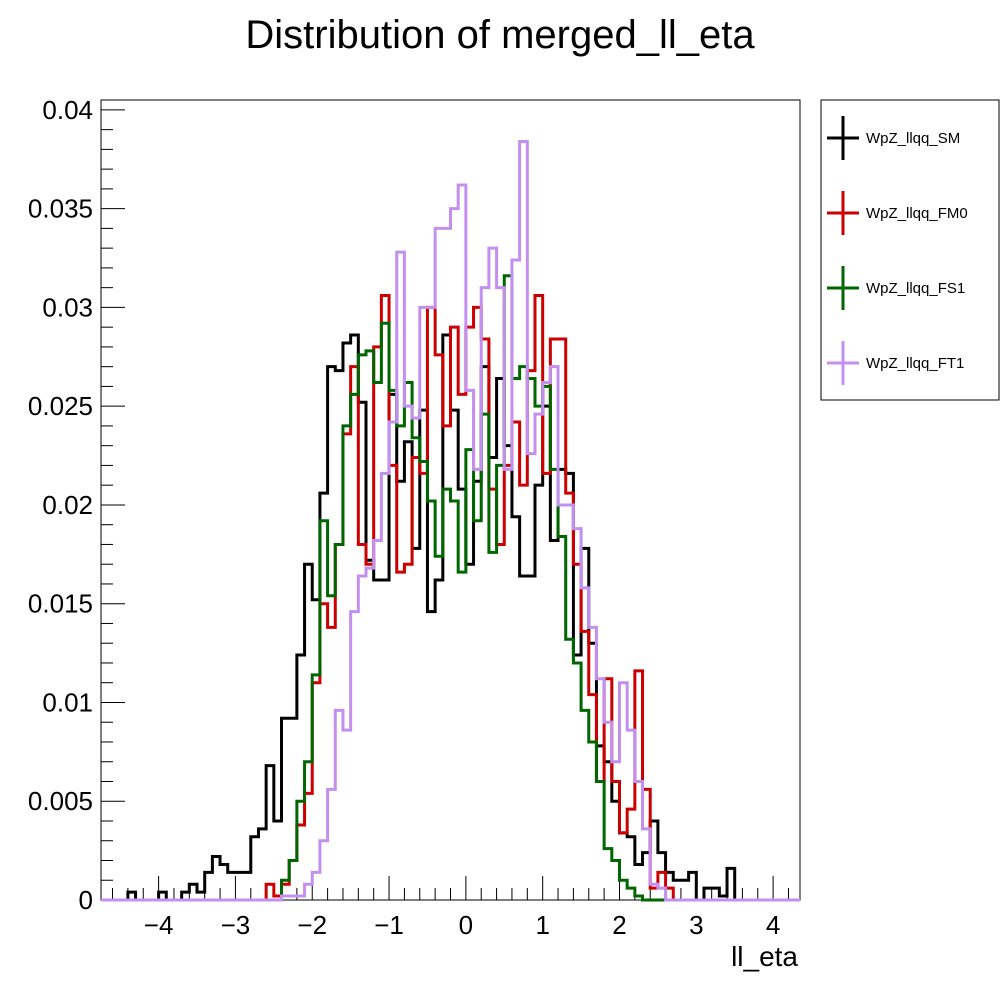 The image size is (1000, 1000). Describe the element at coordinates (917, 213) in the screenshot. I see `legend-label: WpZ_llqq_FM0` at that location.